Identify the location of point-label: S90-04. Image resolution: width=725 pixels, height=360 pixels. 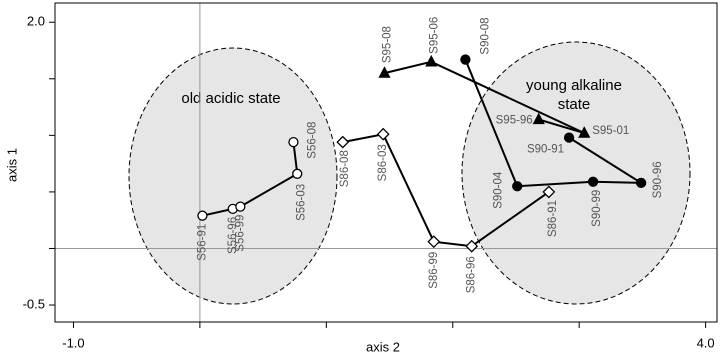
(498, 190).